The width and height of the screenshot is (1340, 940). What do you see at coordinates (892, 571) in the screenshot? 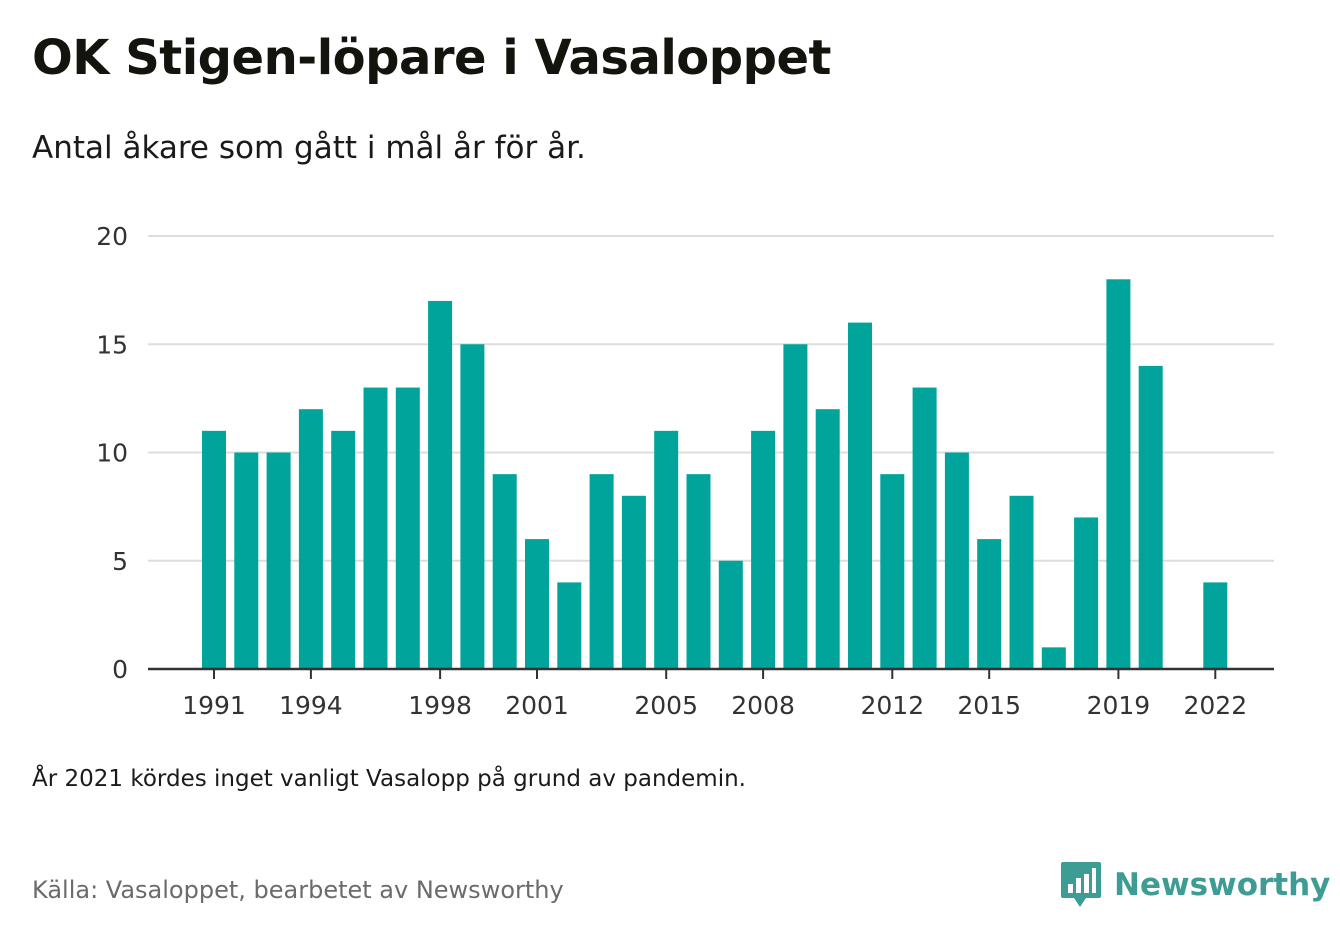
I see `bar-2012` at bounding box center [892, 571].